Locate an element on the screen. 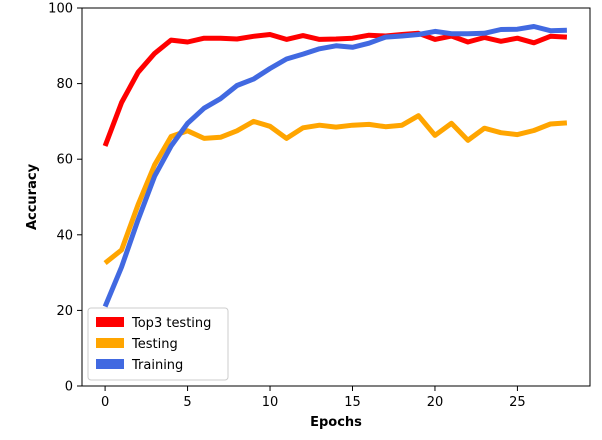 This screenshot has height=440, width=602. legend-label-0: Top3 testing is located at coordinates (171, 323).